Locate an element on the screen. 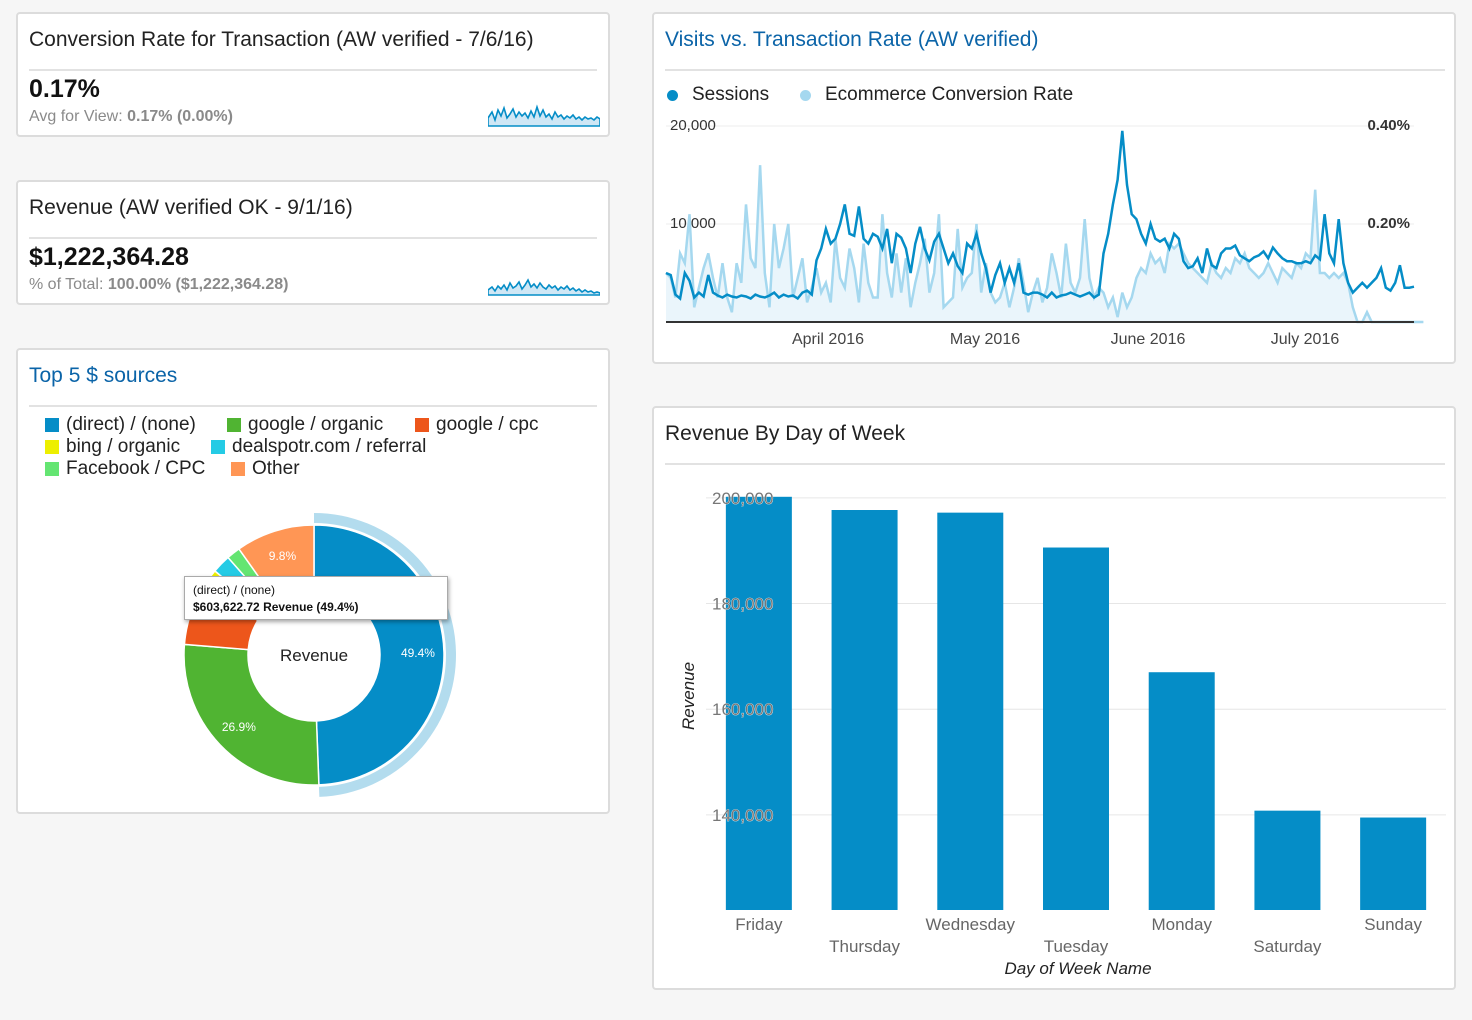 Image resolution: width=1472 pixels, height=1020 pixels. legend-label: Ecommerce Conversion Rate is located at coordinates (949, 94).